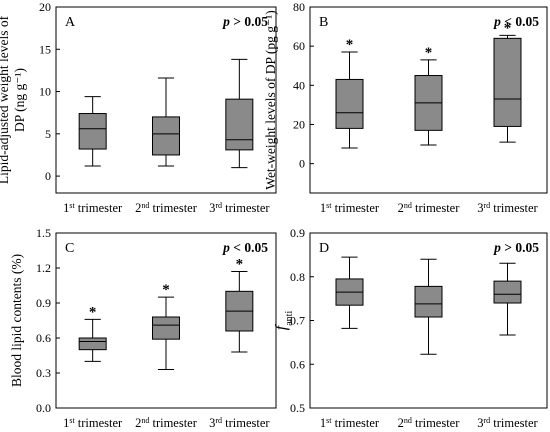  Describe the element at coordinates (323, 22) in the screenshot. I see `panel-letter-b: B` at that location.